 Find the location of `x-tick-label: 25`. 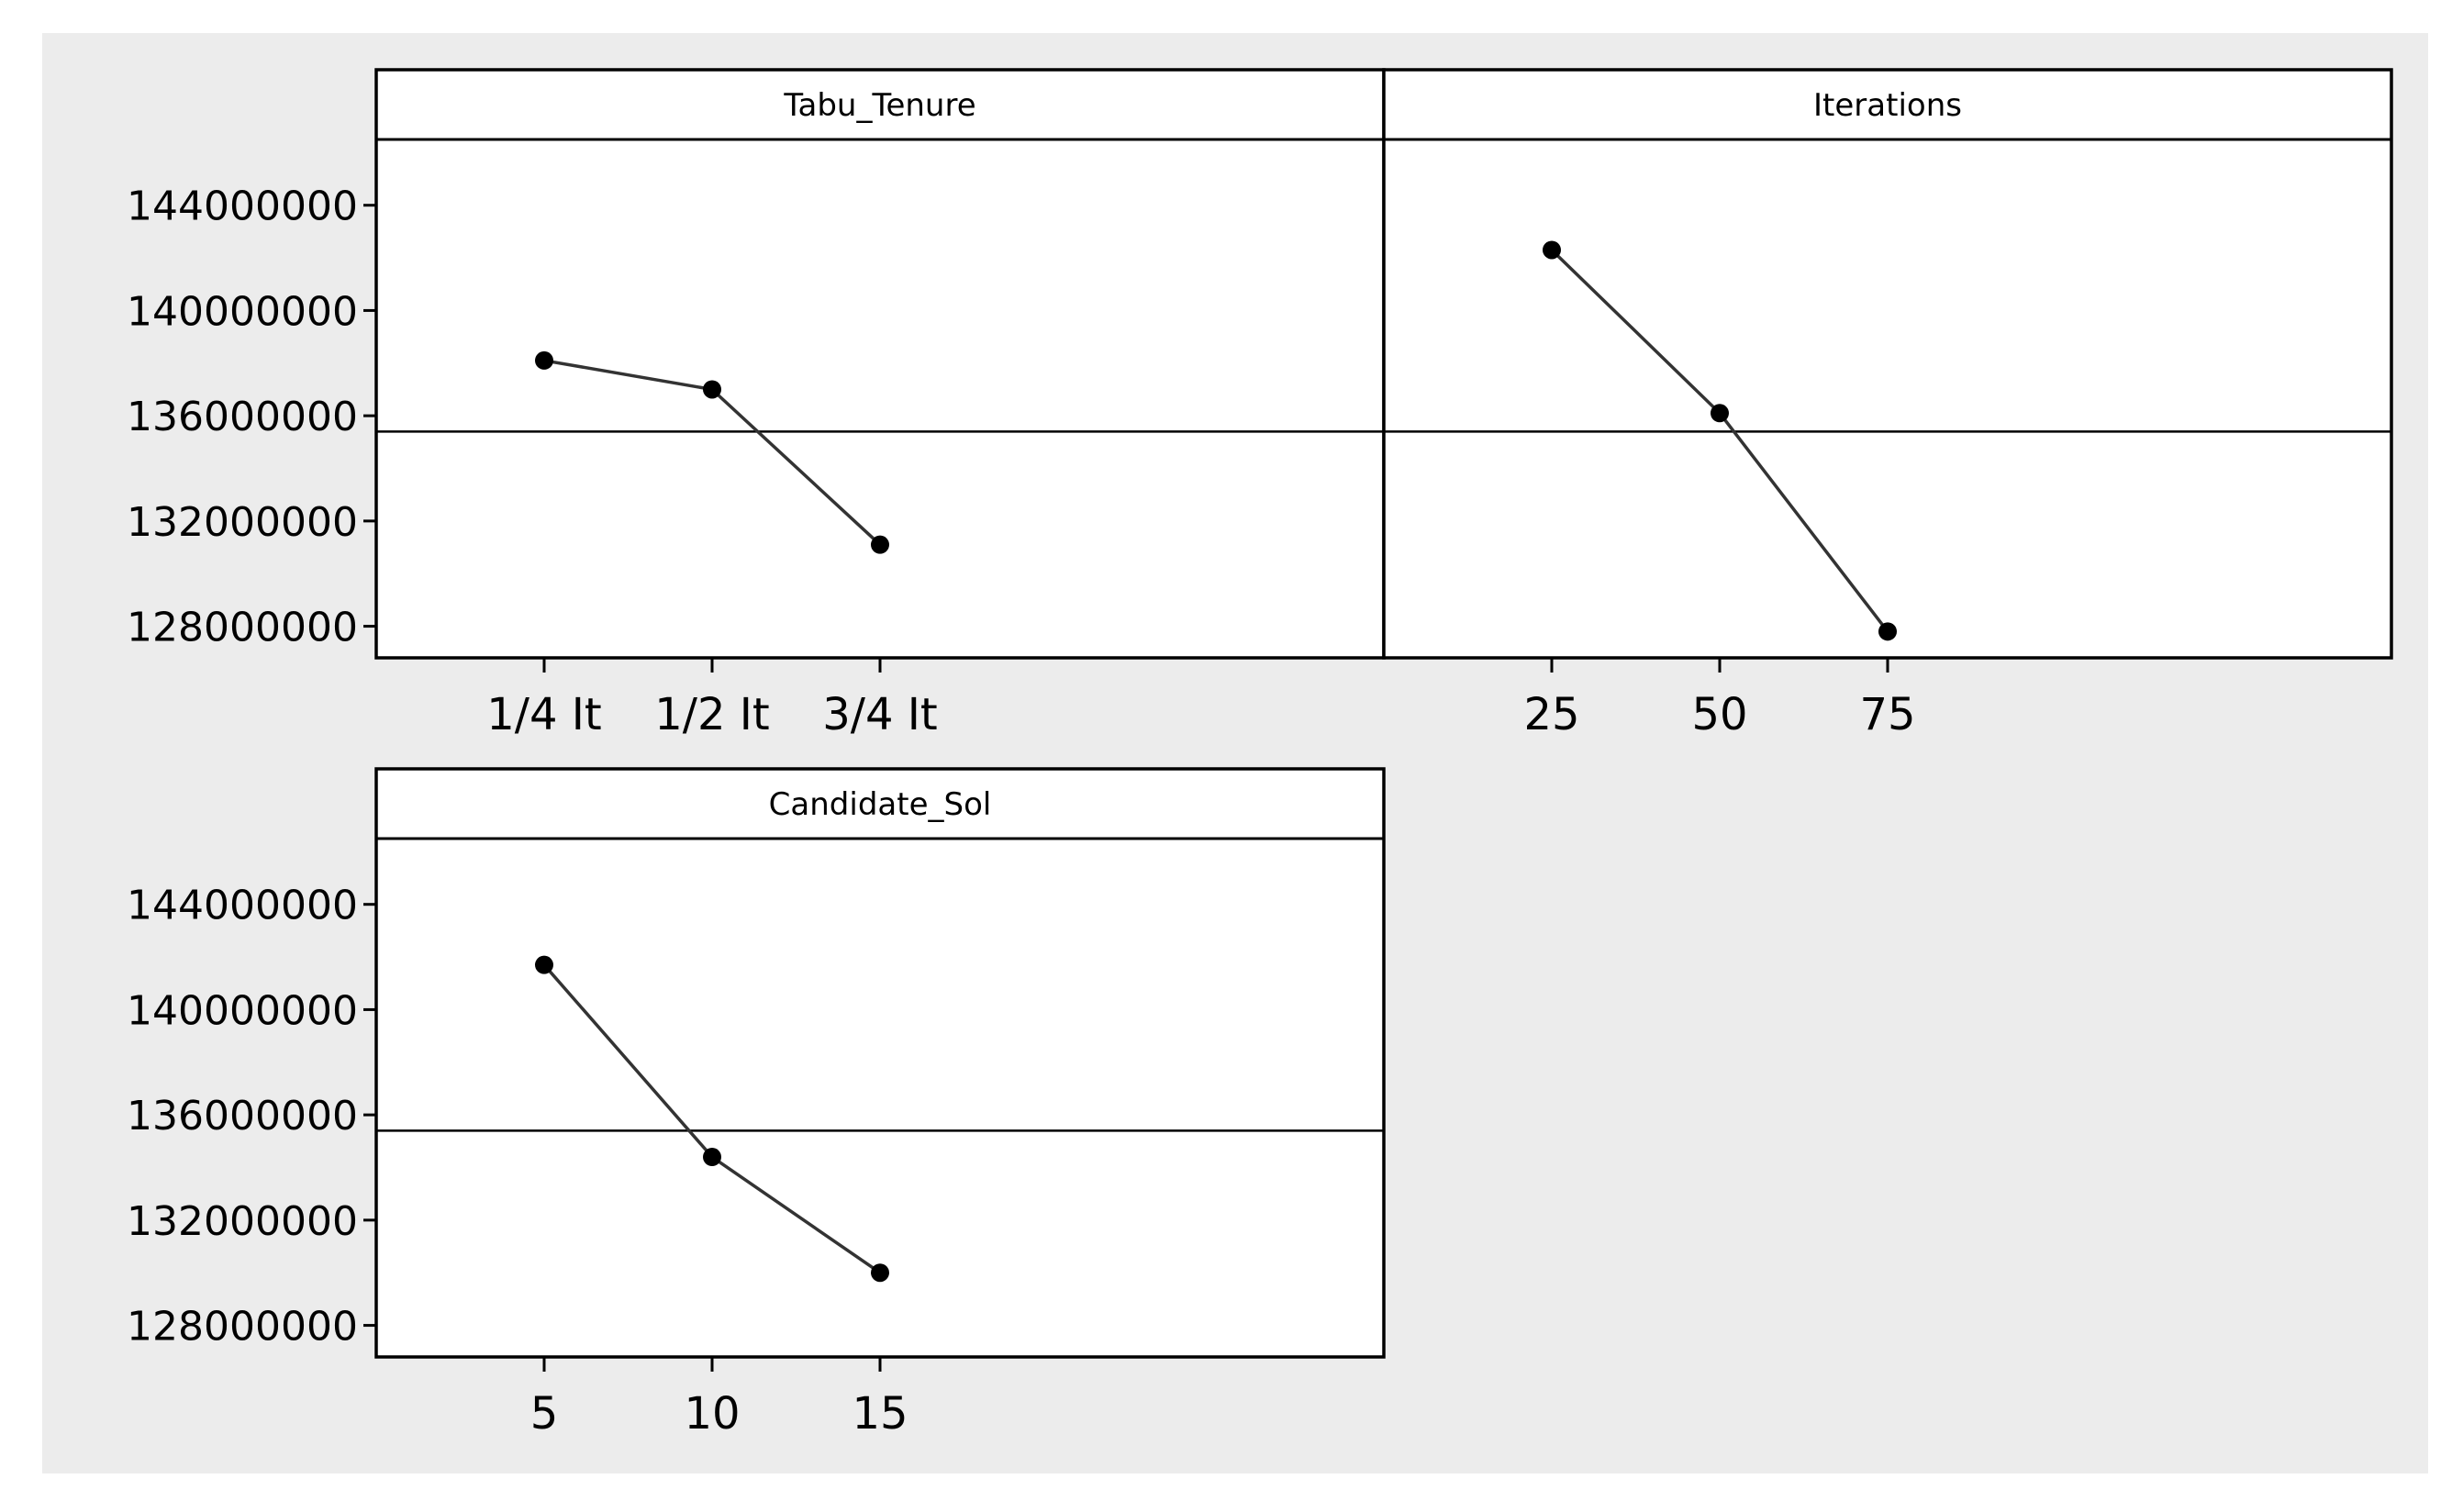

x-tick-label: 25 is located at coordinates (1551, 715).